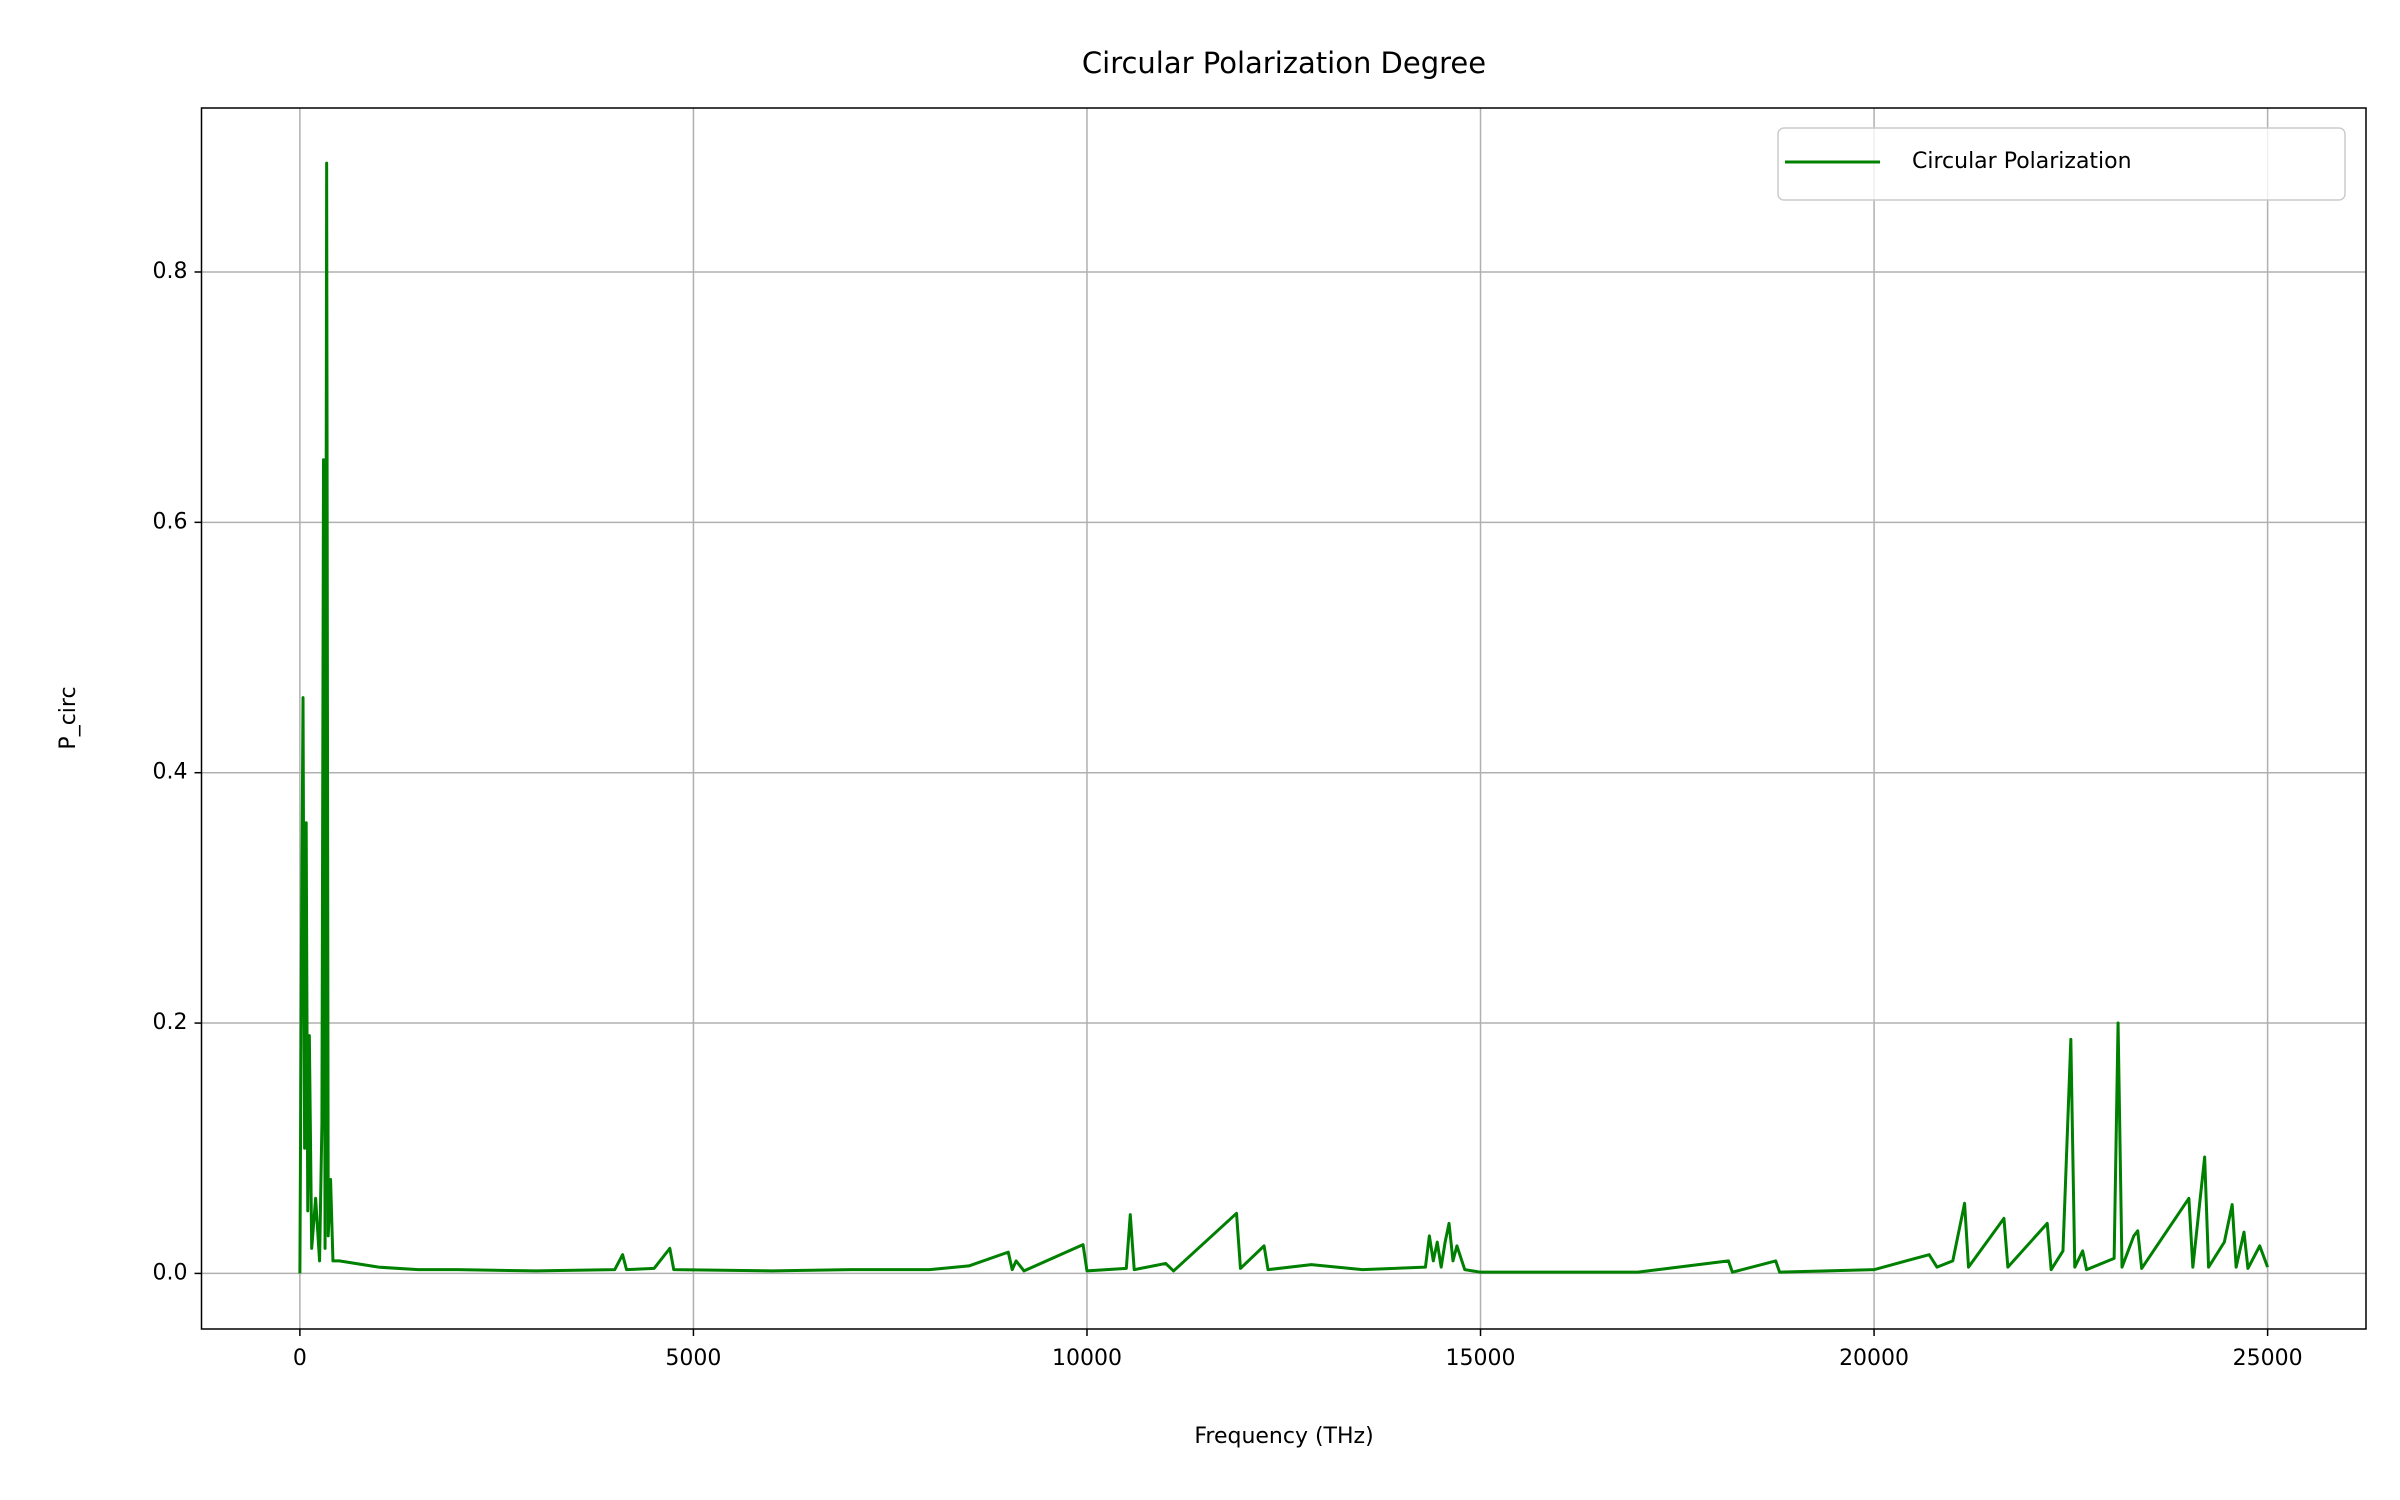 The height and width of the screenshot is (1500, 2400). What do you see at coordinates (1283, 1436) in the screenshot?
I see `x-axis-label: Frequency (THz)` at bounding box center [1283, 1436].